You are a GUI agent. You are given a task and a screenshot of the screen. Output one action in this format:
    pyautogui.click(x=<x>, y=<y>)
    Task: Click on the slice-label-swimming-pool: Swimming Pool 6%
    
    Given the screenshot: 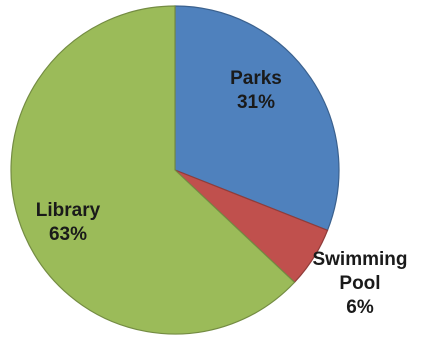 What is the action you would take?
    pyautogui.click(x=359, y=283)
    